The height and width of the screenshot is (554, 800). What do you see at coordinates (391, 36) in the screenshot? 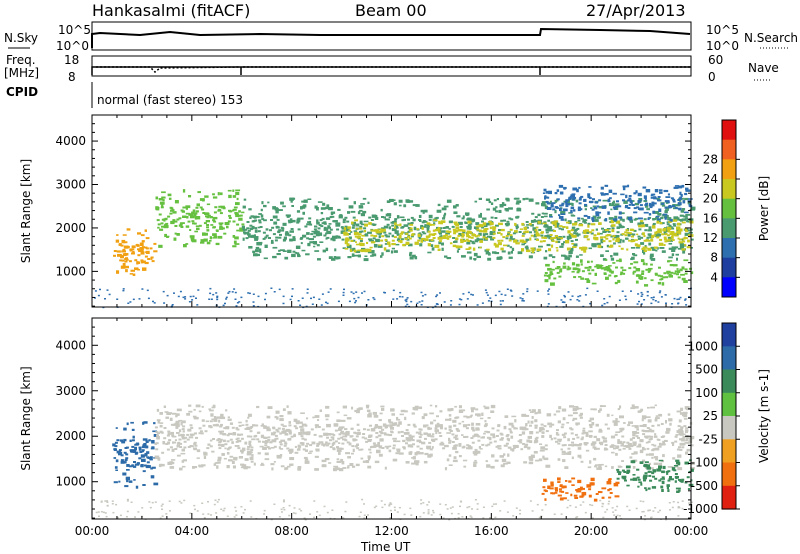
I see `noise-panel` at bounding box center [391, 36].